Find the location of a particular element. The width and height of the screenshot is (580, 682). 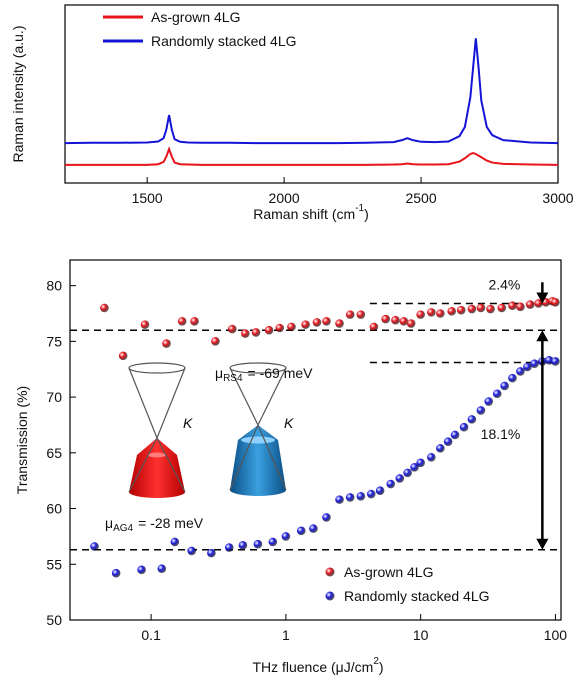

arrow-label: 18.1% is located at coordinates (501, 434).